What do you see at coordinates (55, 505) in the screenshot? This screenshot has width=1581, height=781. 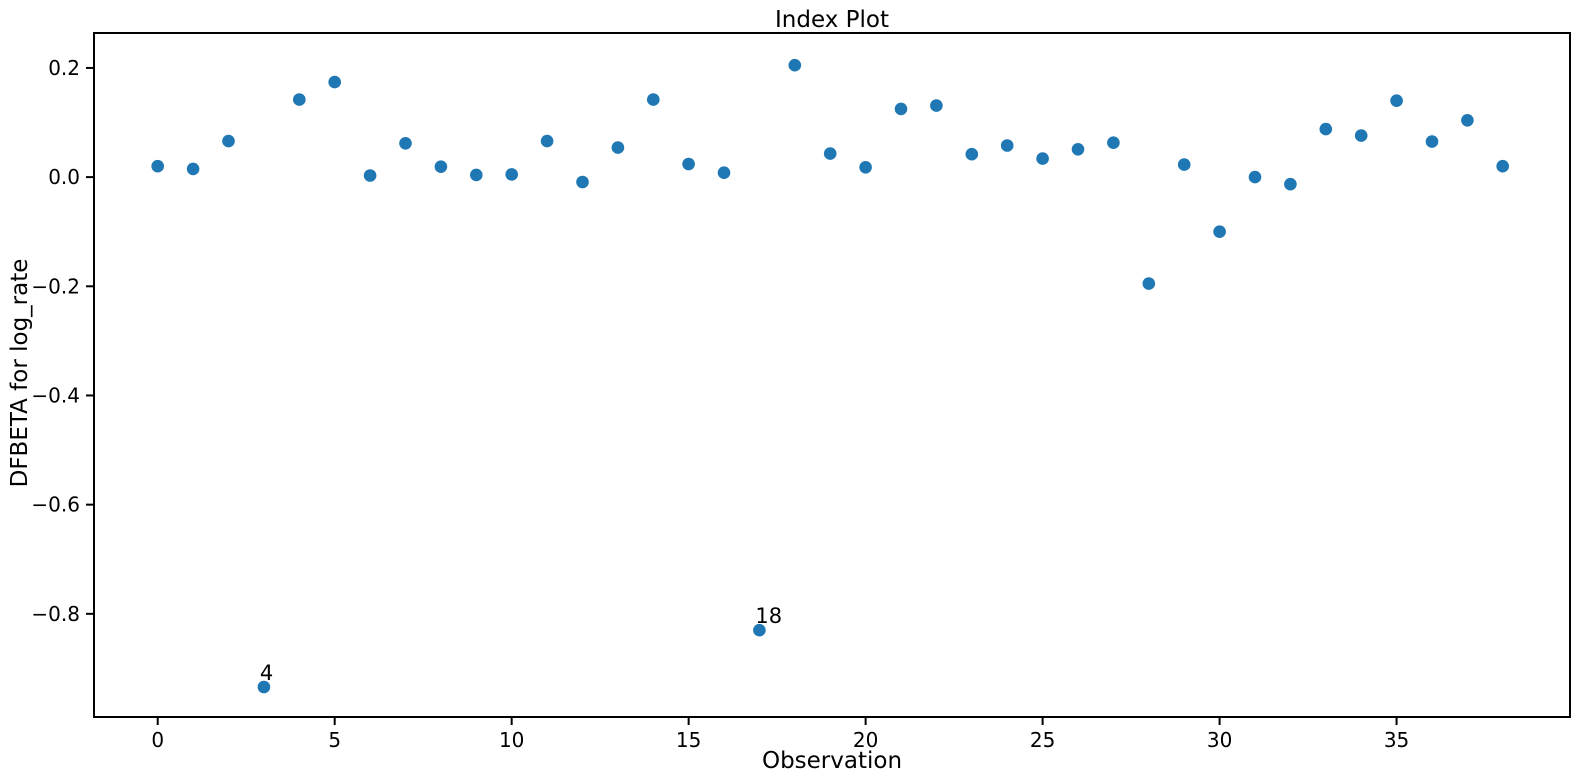 I see `y-tick-label: −0.6` at bounding box center [55, 505].